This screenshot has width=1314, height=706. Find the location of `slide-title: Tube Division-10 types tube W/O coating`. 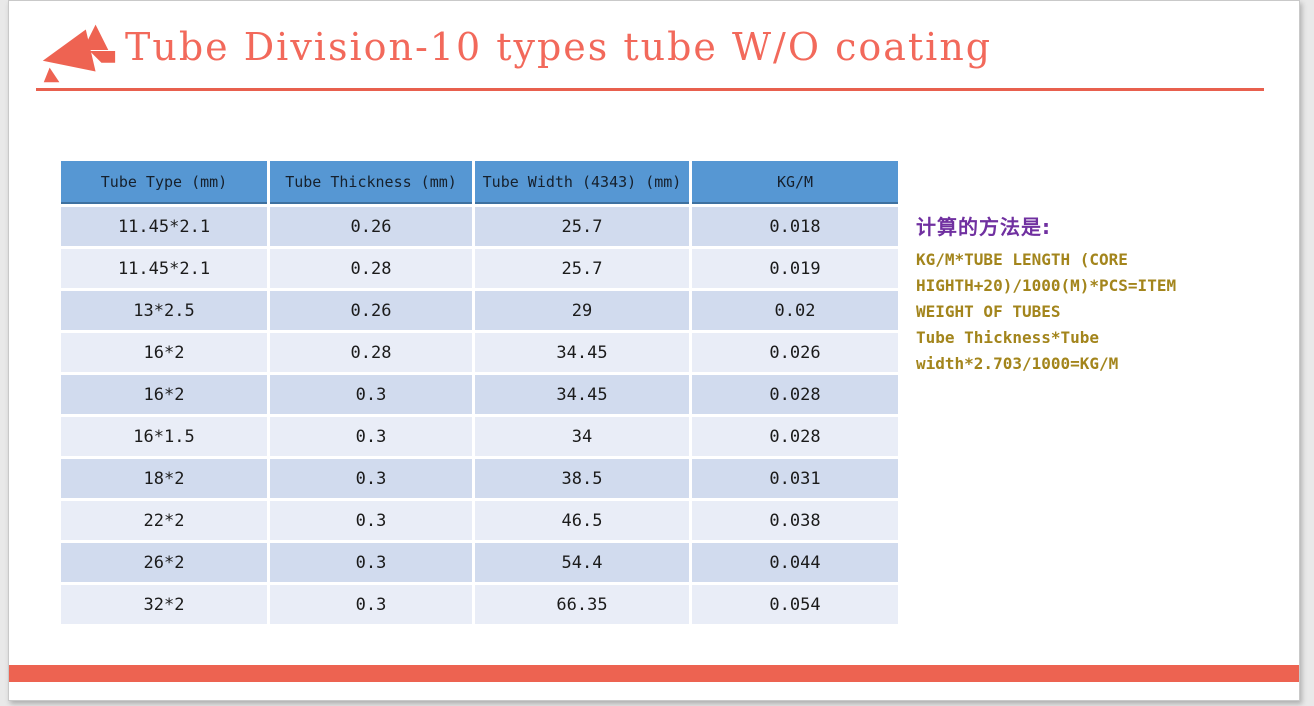

slide-title: Tube Division-10 types tube W/O coating is located at coordinates (559, 47).